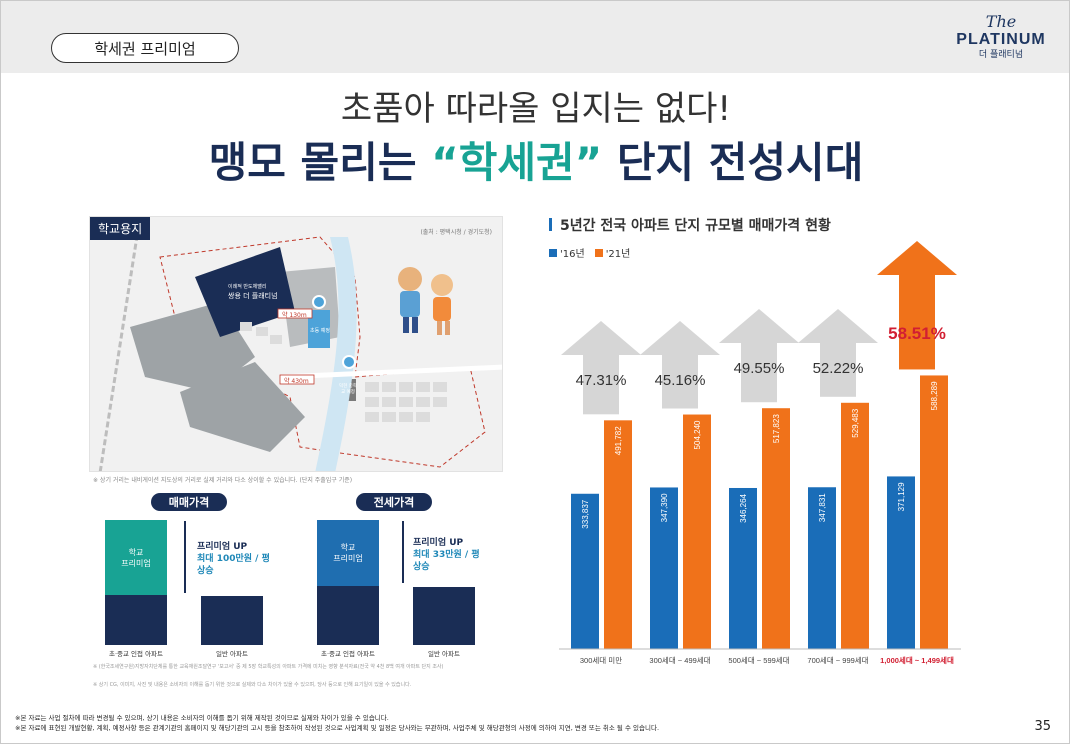 The width and height of the screenshot is (1070, 744). Describe the element at coordinates (550, 224) in the screenshot. I see `chart-title-accent` at that location.